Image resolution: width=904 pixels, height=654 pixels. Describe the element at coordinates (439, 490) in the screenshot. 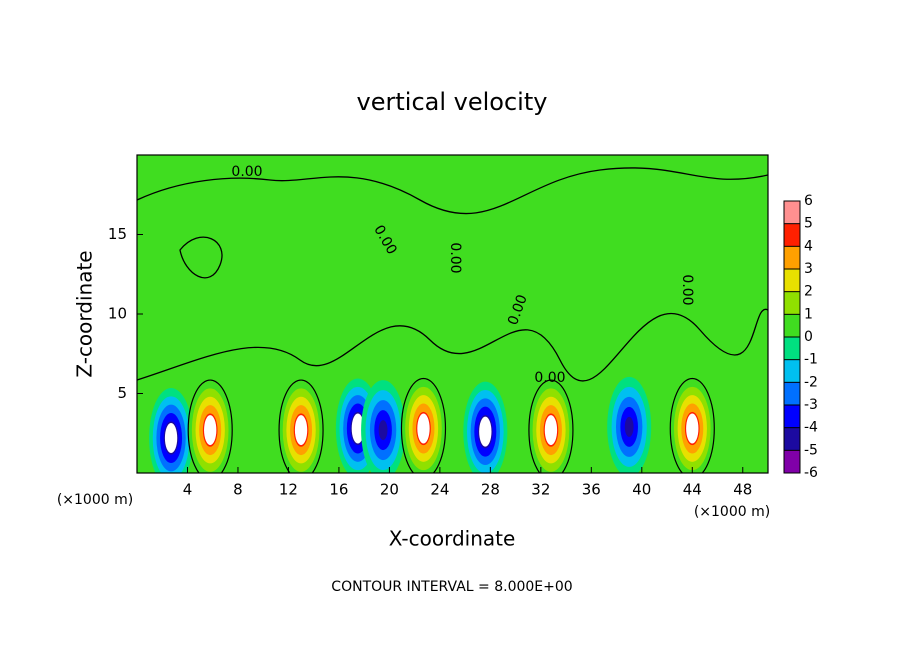

I see `x-tick-label: 24` at that location.